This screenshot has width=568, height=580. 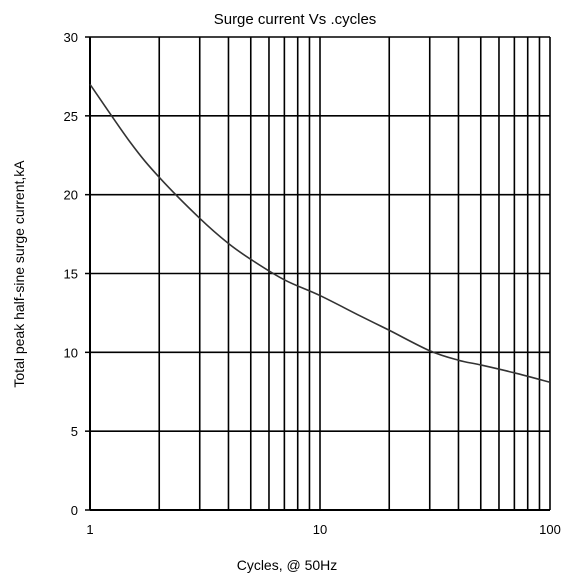 What do you see at coordinates (550, 529) in the screenshot?
I see `x-tick-label: 100` at bounding box center [550, 529].